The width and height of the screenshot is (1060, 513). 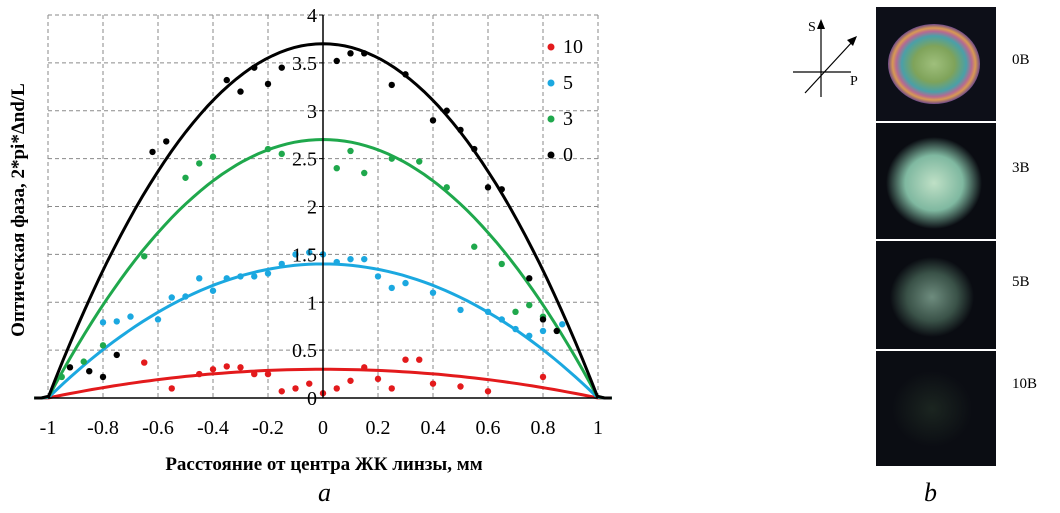 I want to click on photo-label-3v: 3B, so click(x=1021, y=168).